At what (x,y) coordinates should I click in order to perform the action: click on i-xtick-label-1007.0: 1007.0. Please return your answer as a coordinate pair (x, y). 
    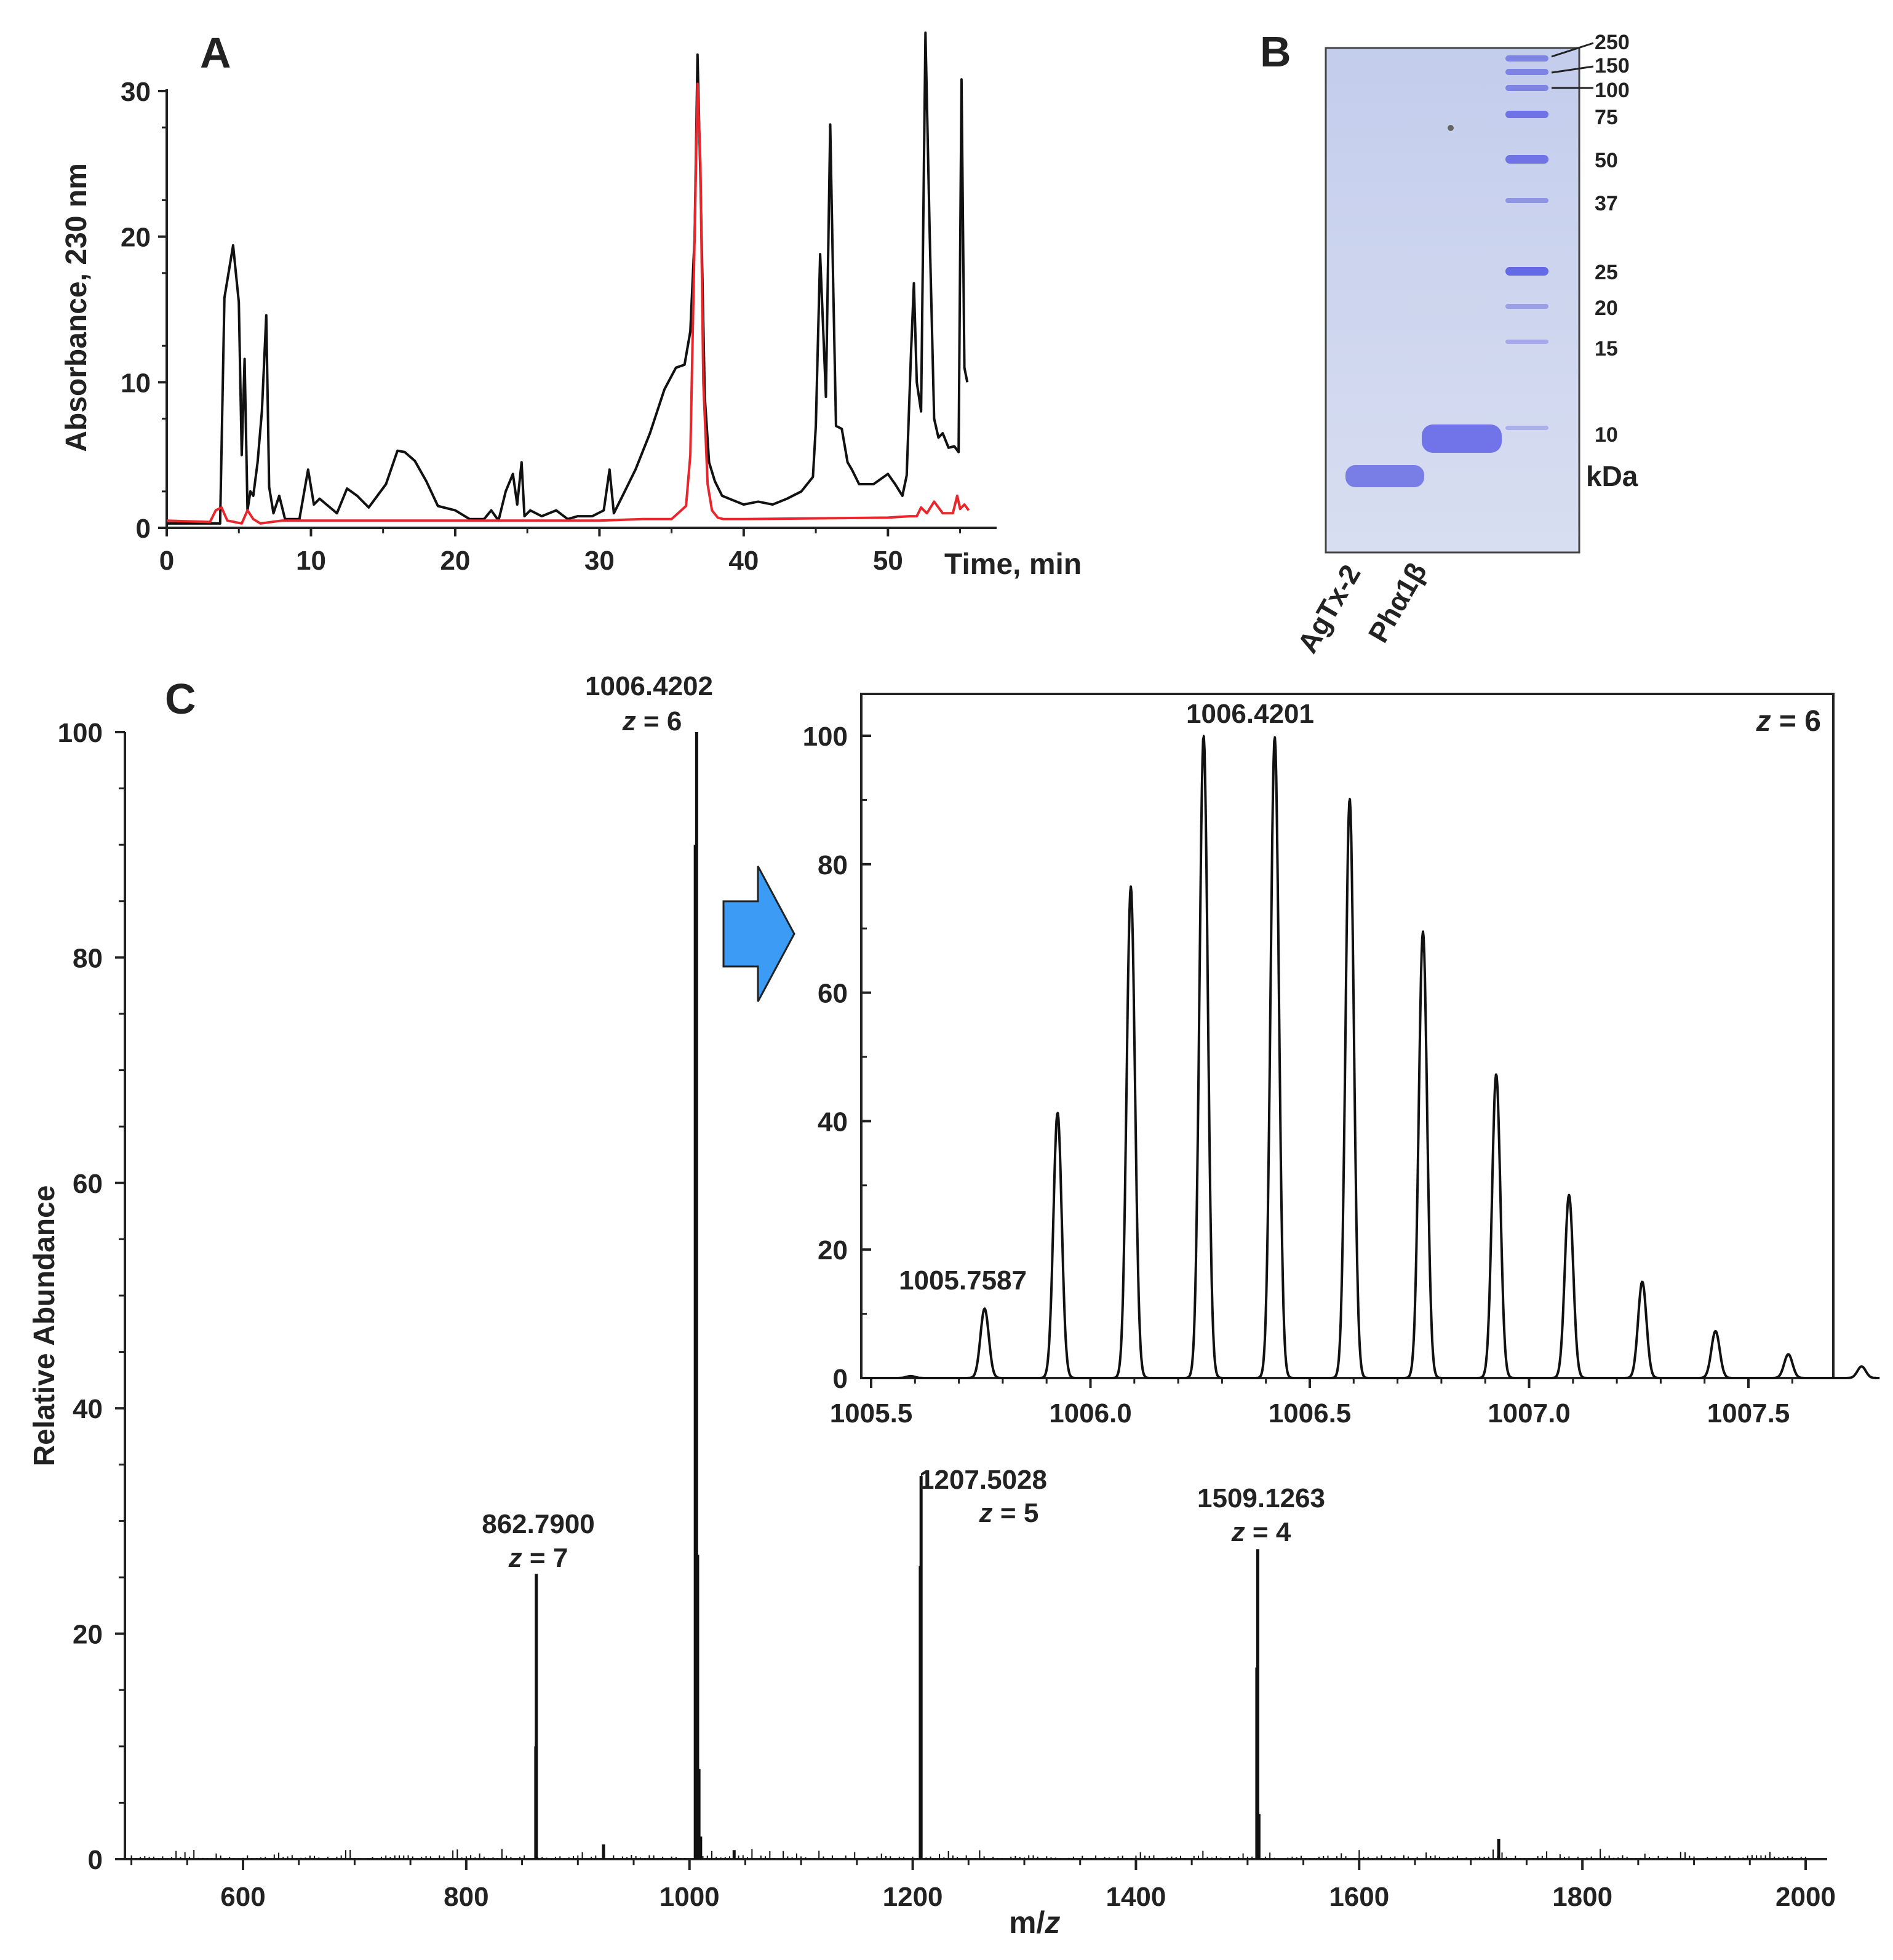
    Looking at the image, I should click on (1529, 1413).